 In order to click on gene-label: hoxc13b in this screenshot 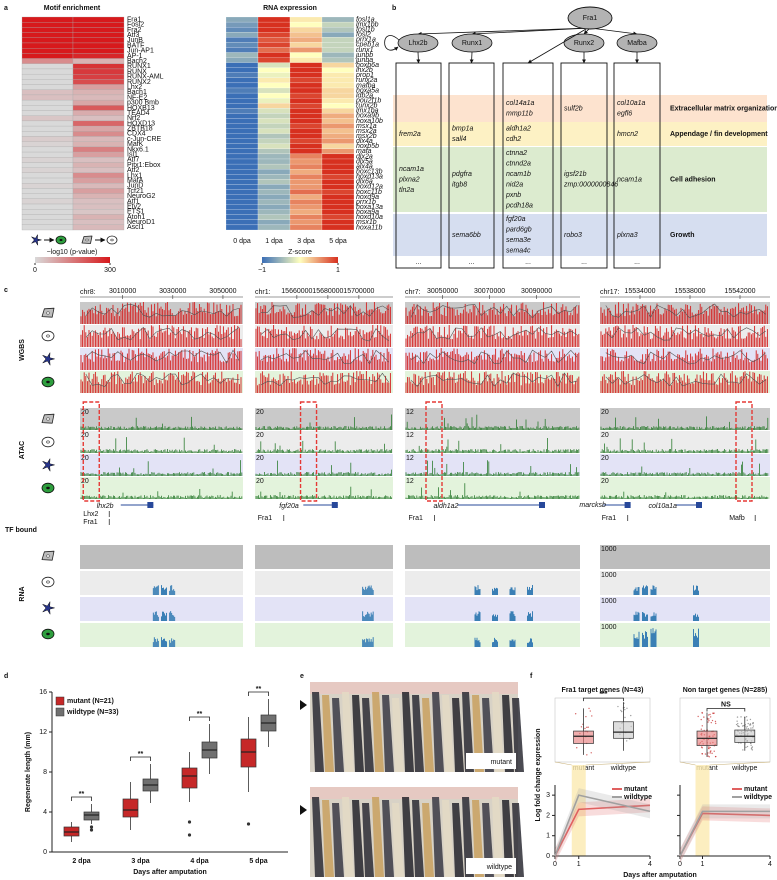, I will do `click(369, 172)`.